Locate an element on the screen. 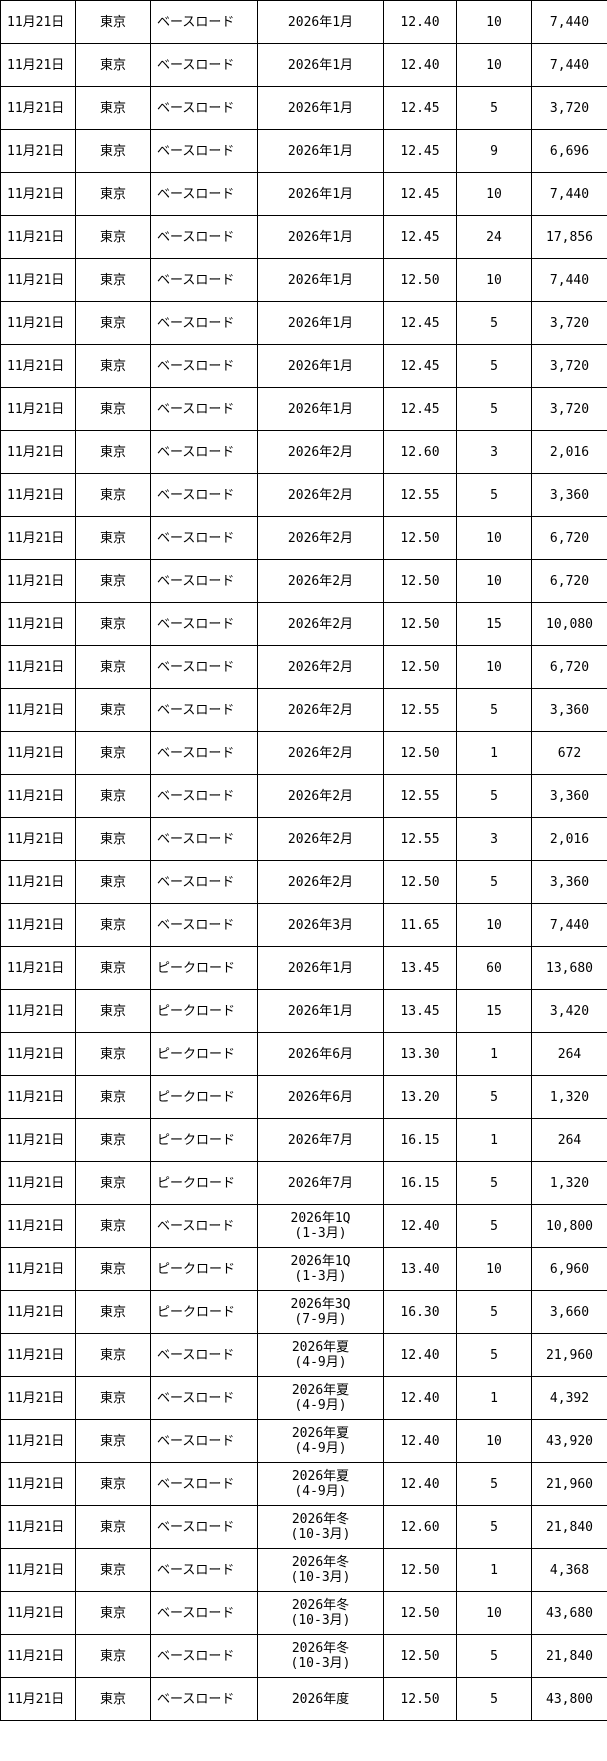 The width and height of the screenshot is (607, 1761). price: 16.30 is located at coordinates (420, 1312).